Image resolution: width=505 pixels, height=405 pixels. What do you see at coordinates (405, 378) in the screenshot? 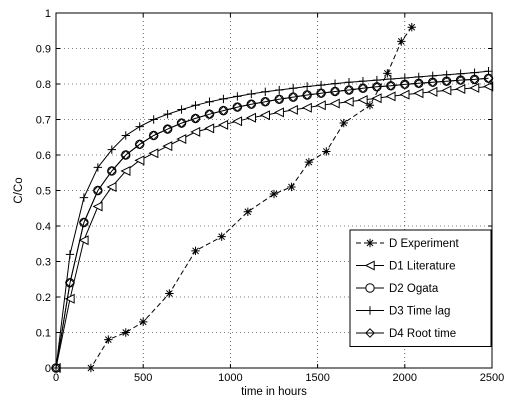
I see `x-tick-label: 2000` at bounding box center [405, 378].